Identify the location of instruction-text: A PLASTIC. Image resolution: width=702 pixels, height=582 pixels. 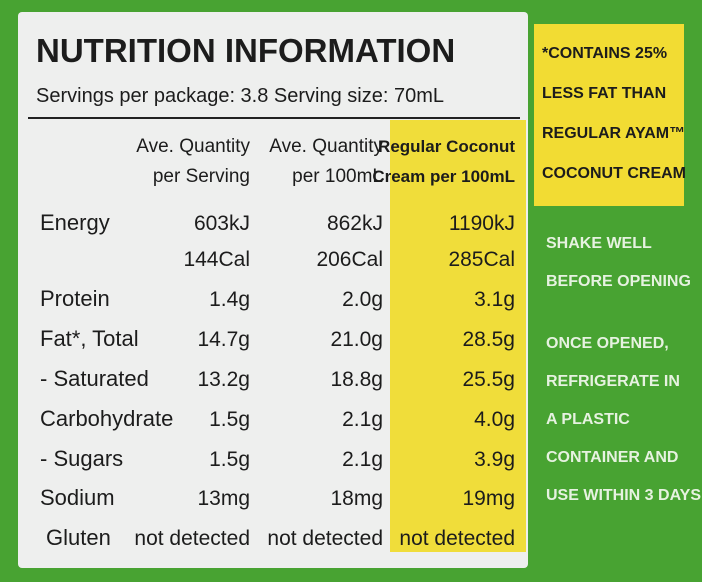
(588, 419).